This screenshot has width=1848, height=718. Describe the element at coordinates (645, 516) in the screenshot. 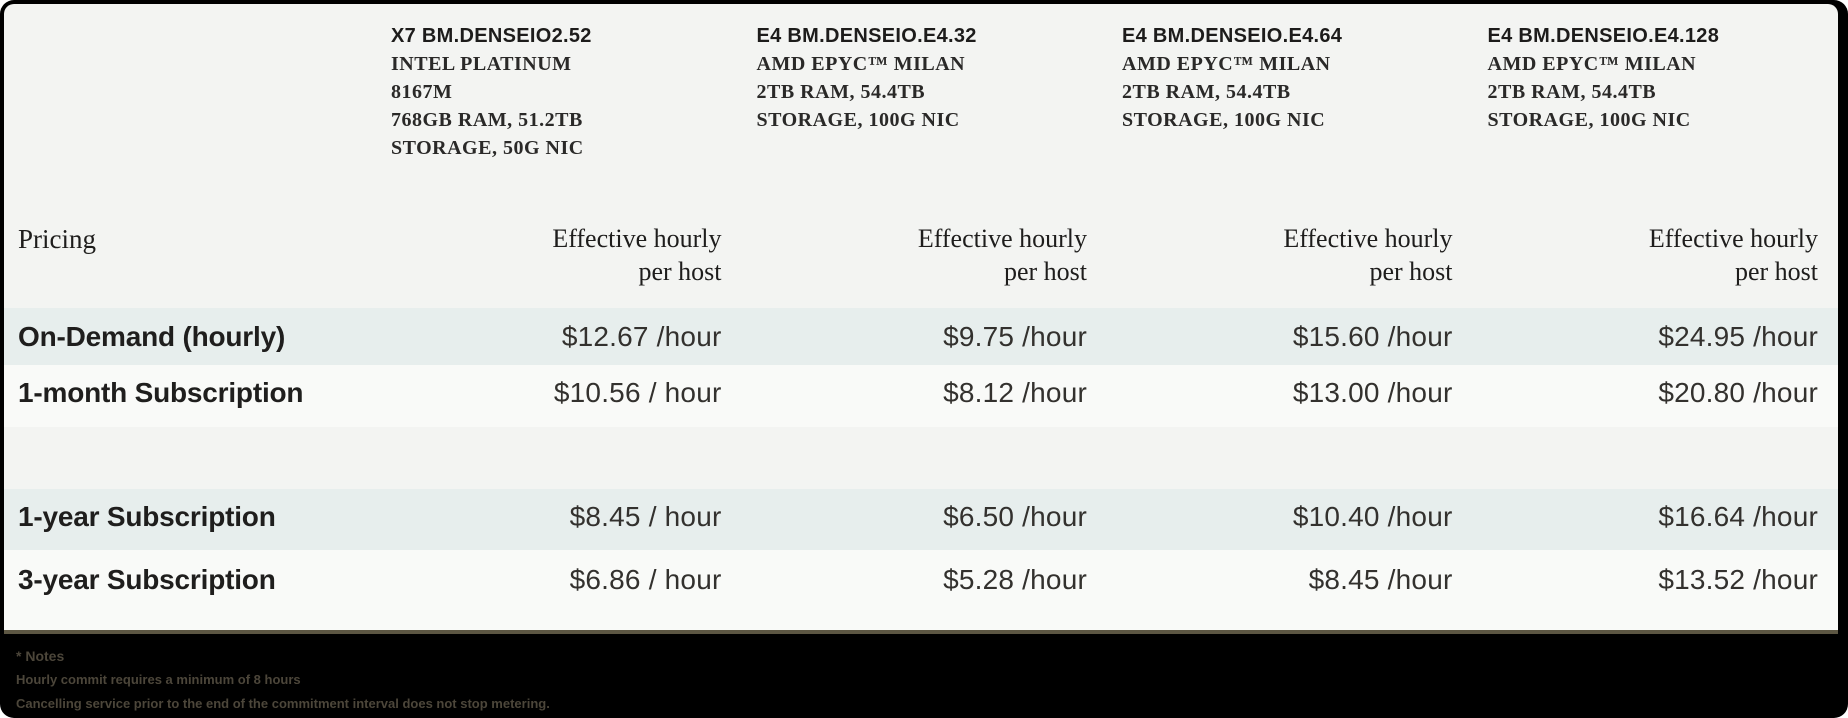

I see `price-cell: $8.45 / hour` at that location.